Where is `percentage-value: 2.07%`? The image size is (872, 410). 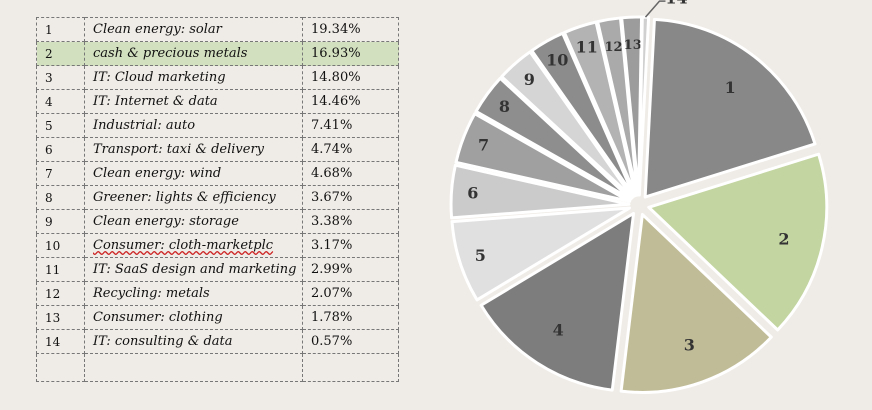
percentage-value: 2.07% is located at coordinates (350, 293).